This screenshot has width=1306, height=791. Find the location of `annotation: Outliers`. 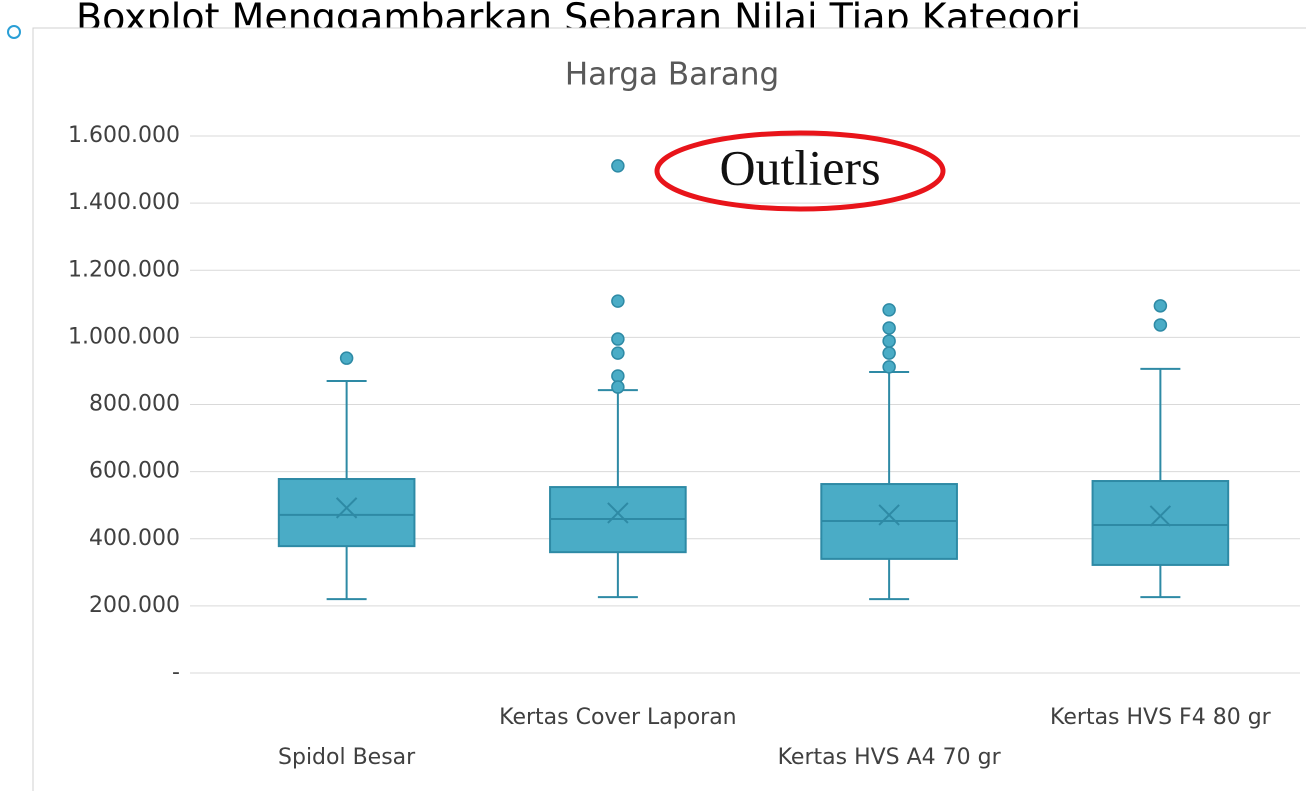

annotation: Outliers is located at coordinates (799, 167).